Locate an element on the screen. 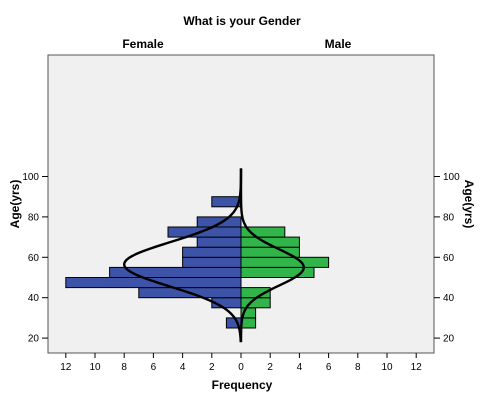  male-normal-curve is located at coordinates (272, 255).